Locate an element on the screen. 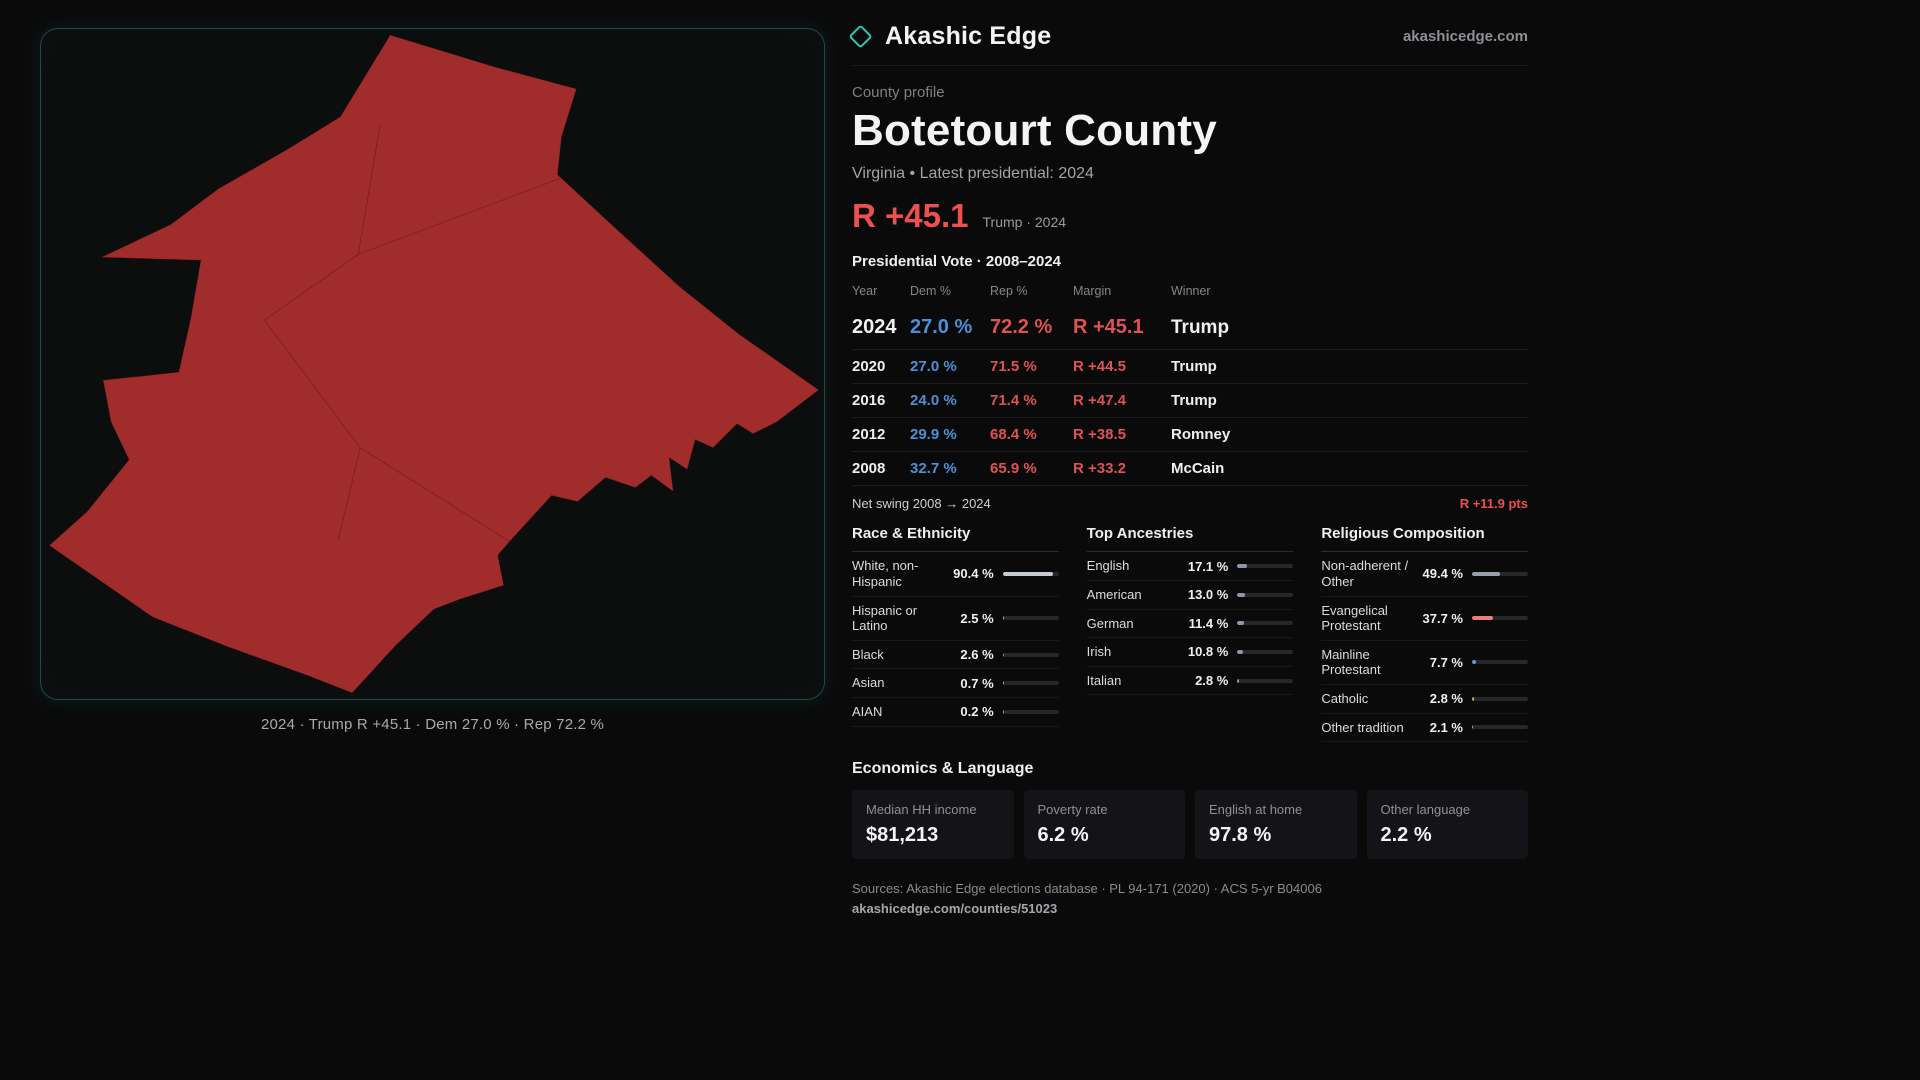  cell-winner: McCain is located at coordinates (1198, 469).